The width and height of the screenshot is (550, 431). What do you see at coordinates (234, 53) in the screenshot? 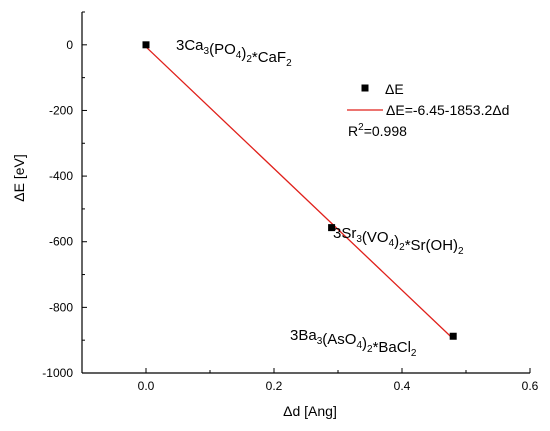
I see `point-annotation: 3Ca3(PO4)2*CaF2` at bounding box center [234, 53].